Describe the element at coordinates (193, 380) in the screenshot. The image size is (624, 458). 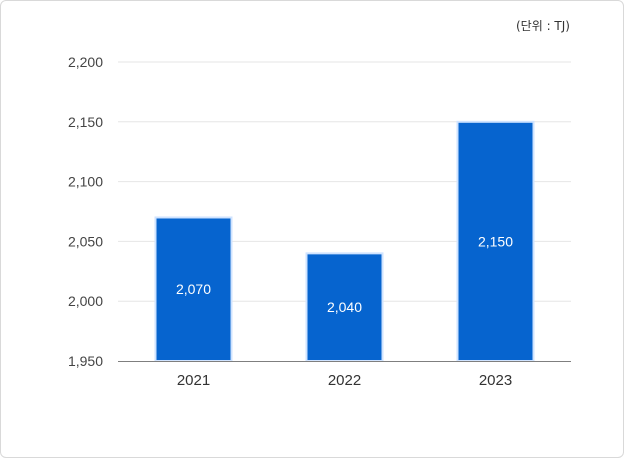
I see `x-tick-label: 2021` at that location.